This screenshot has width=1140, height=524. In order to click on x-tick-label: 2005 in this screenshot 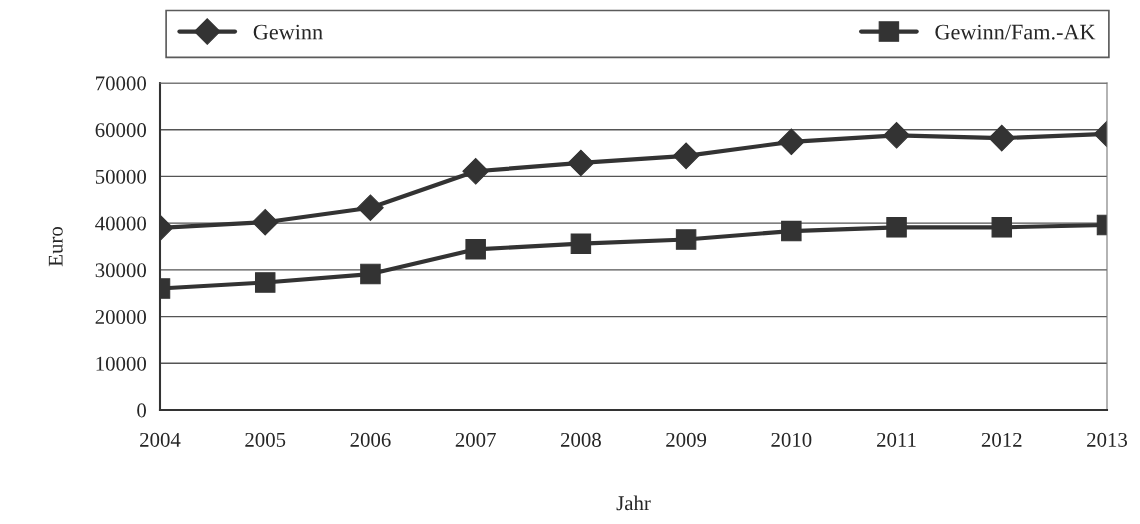, I will do `click(265, 439)`.